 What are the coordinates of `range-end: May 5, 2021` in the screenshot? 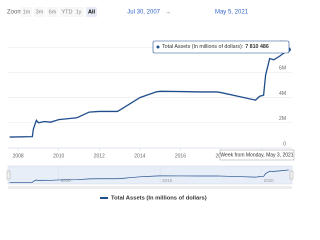 It's located at (232, 13).